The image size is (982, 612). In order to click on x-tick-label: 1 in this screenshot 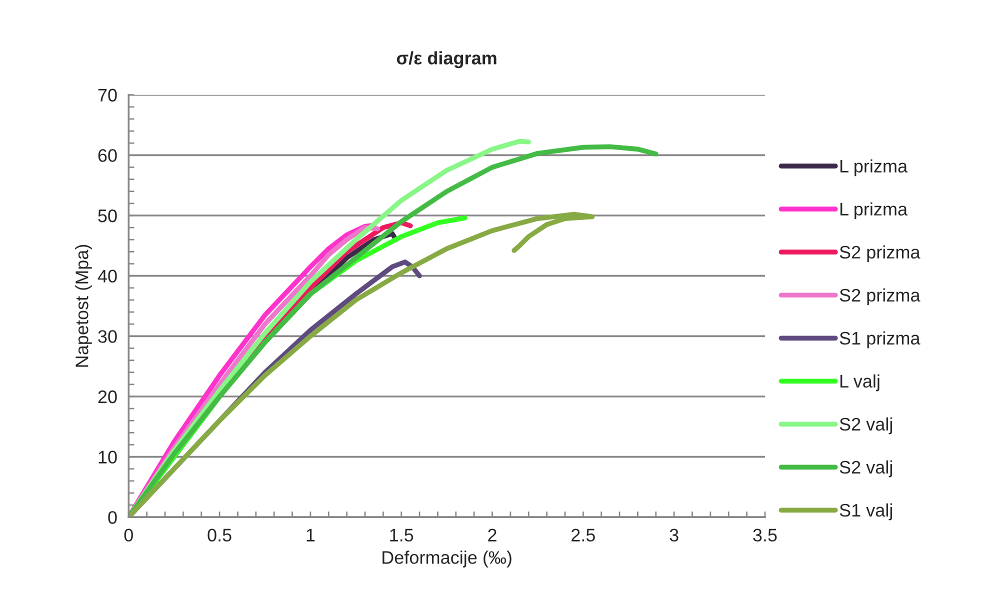, I will do `click(310, 535)`.